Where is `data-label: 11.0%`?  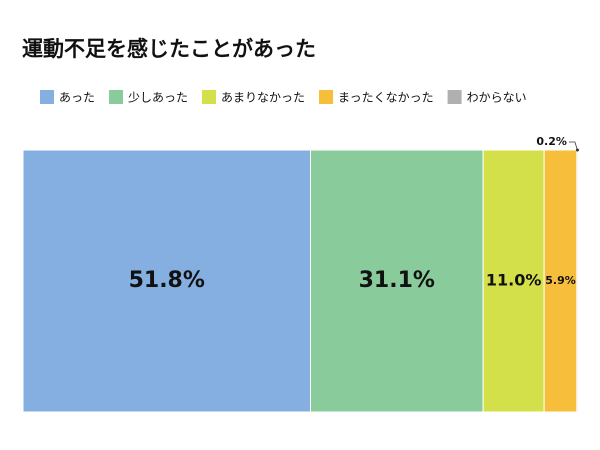
data-label: 11.0% is located at coordinates (514, 280).